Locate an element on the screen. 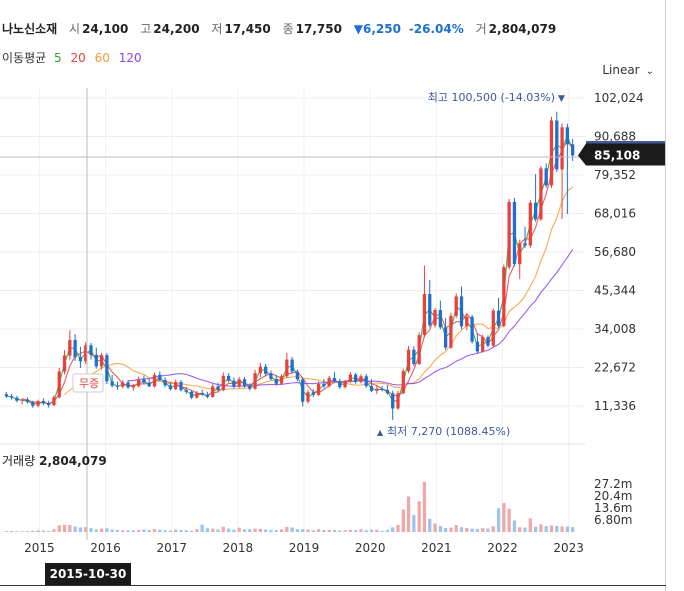  volume-panel-value: 2,804,079 is located at coordinates (73, 461).